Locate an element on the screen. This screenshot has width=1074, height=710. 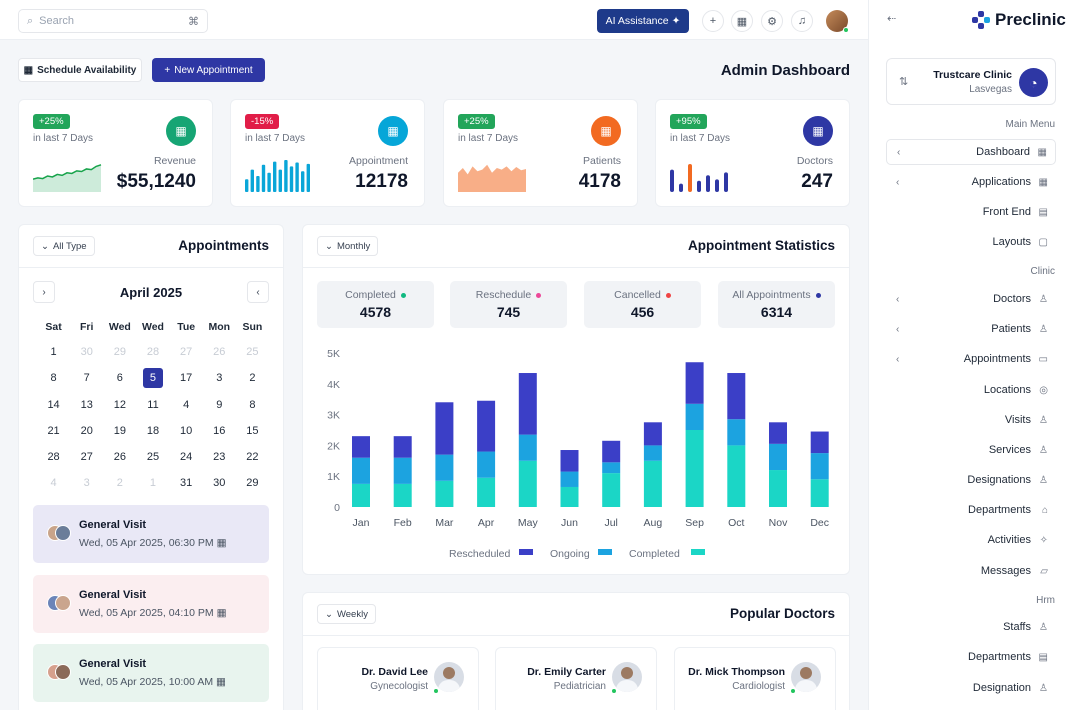
calendar-day: 10 is located at coordinates (186, 431).